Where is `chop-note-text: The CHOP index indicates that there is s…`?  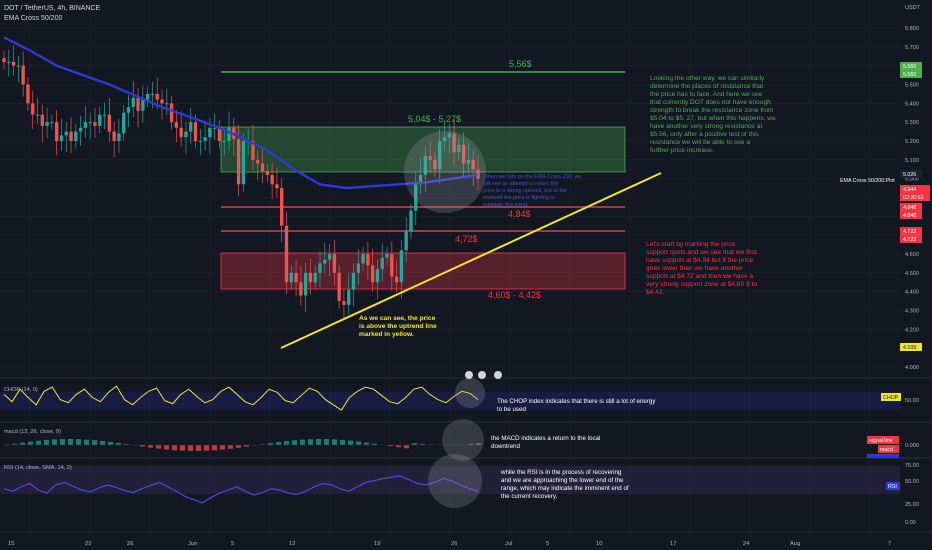
chop-note-text: The CHOP index indicates that there is s… is located at coordinates (576, 405).